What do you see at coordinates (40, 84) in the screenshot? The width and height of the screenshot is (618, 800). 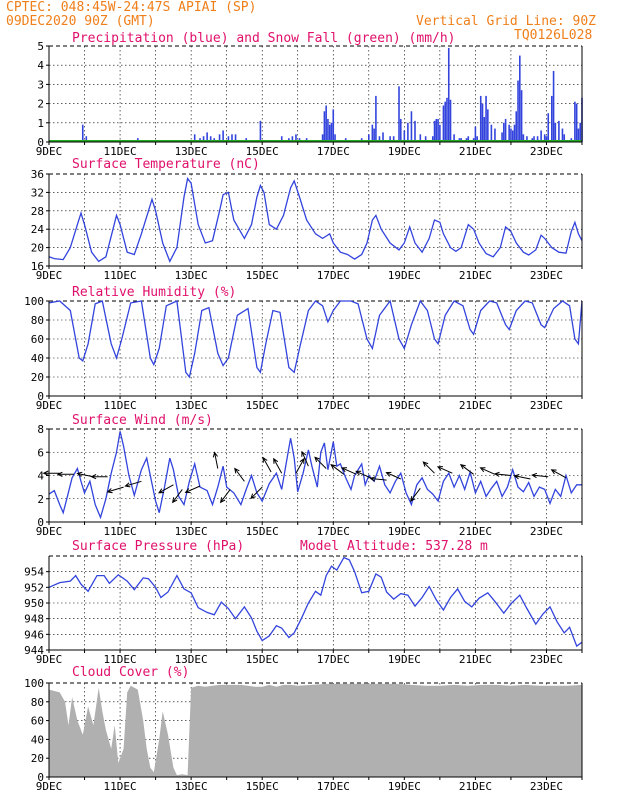 I see `y-tick-label: 3` at bounding box center [40, 84].